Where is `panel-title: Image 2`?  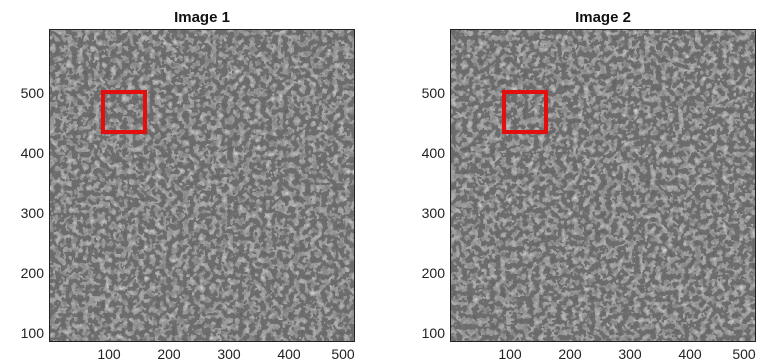
panel-title: Image 2 is located at coordinates (603, 17).